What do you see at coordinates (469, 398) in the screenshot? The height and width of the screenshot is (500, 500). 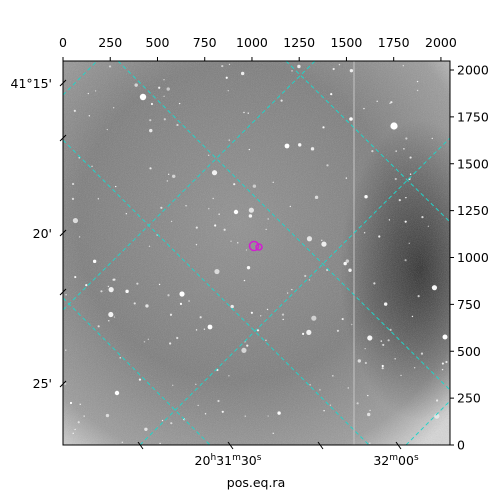 I see `right-tick-label: 250` at bounding box center [469, 398].